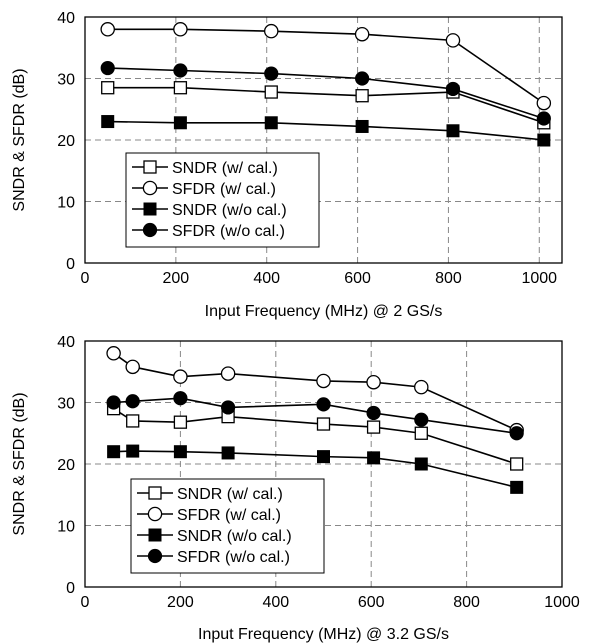 Image resolution: width=592 pixels, height=643 pixels. Describe the element at coordinates (228, 231) in the screenshot. I see `legend-label: SFDR (w/o cal.)` at that location.